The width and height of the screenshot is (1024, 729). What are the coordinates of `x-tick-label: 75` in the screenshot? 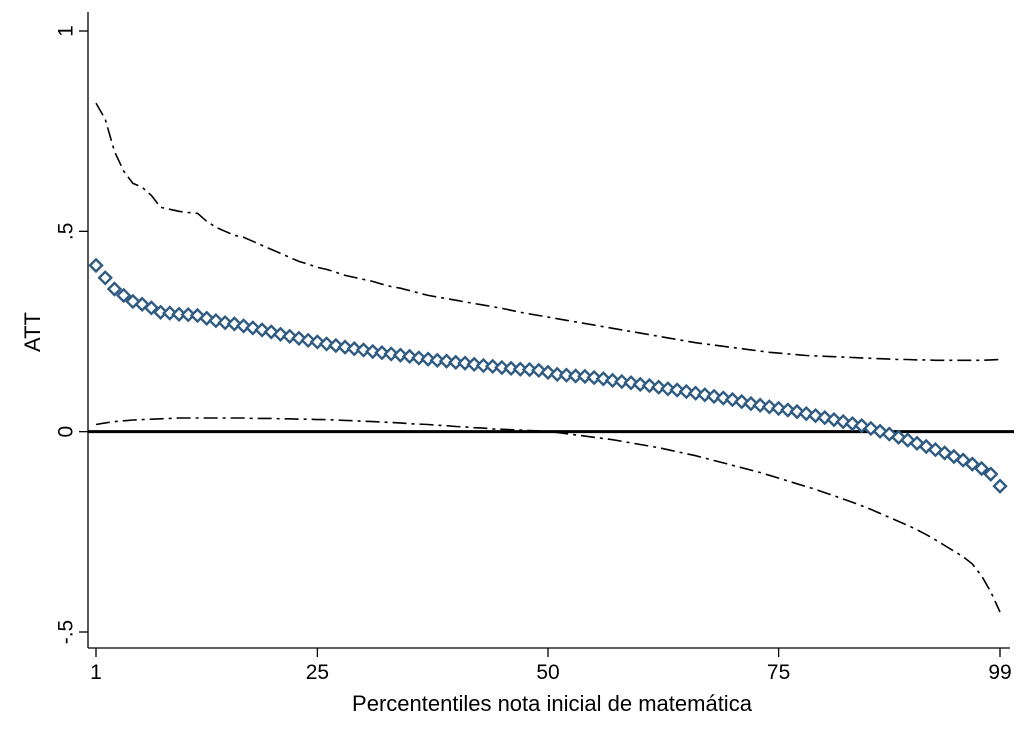 It's located at (778, 672).